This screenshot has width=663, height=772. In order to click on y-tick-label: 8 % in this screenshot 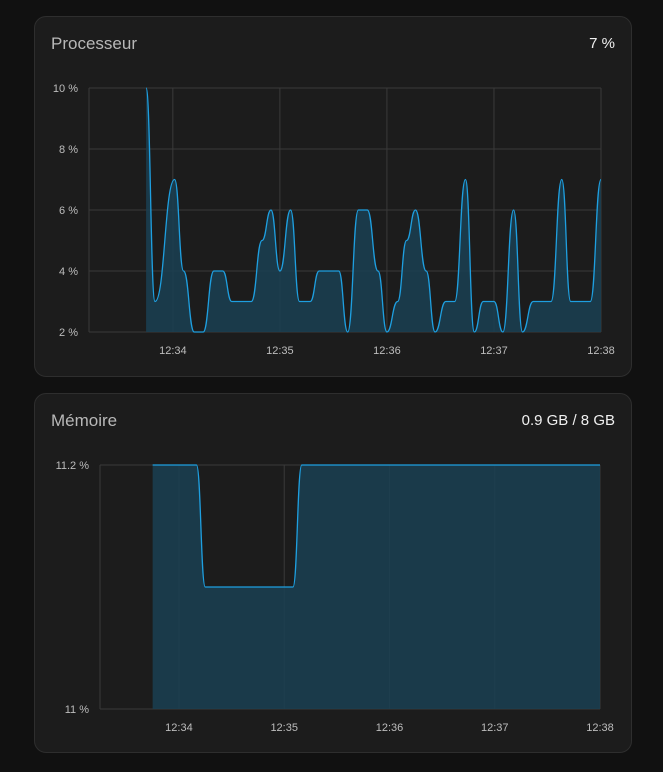, I will do `click(68, 150)`.